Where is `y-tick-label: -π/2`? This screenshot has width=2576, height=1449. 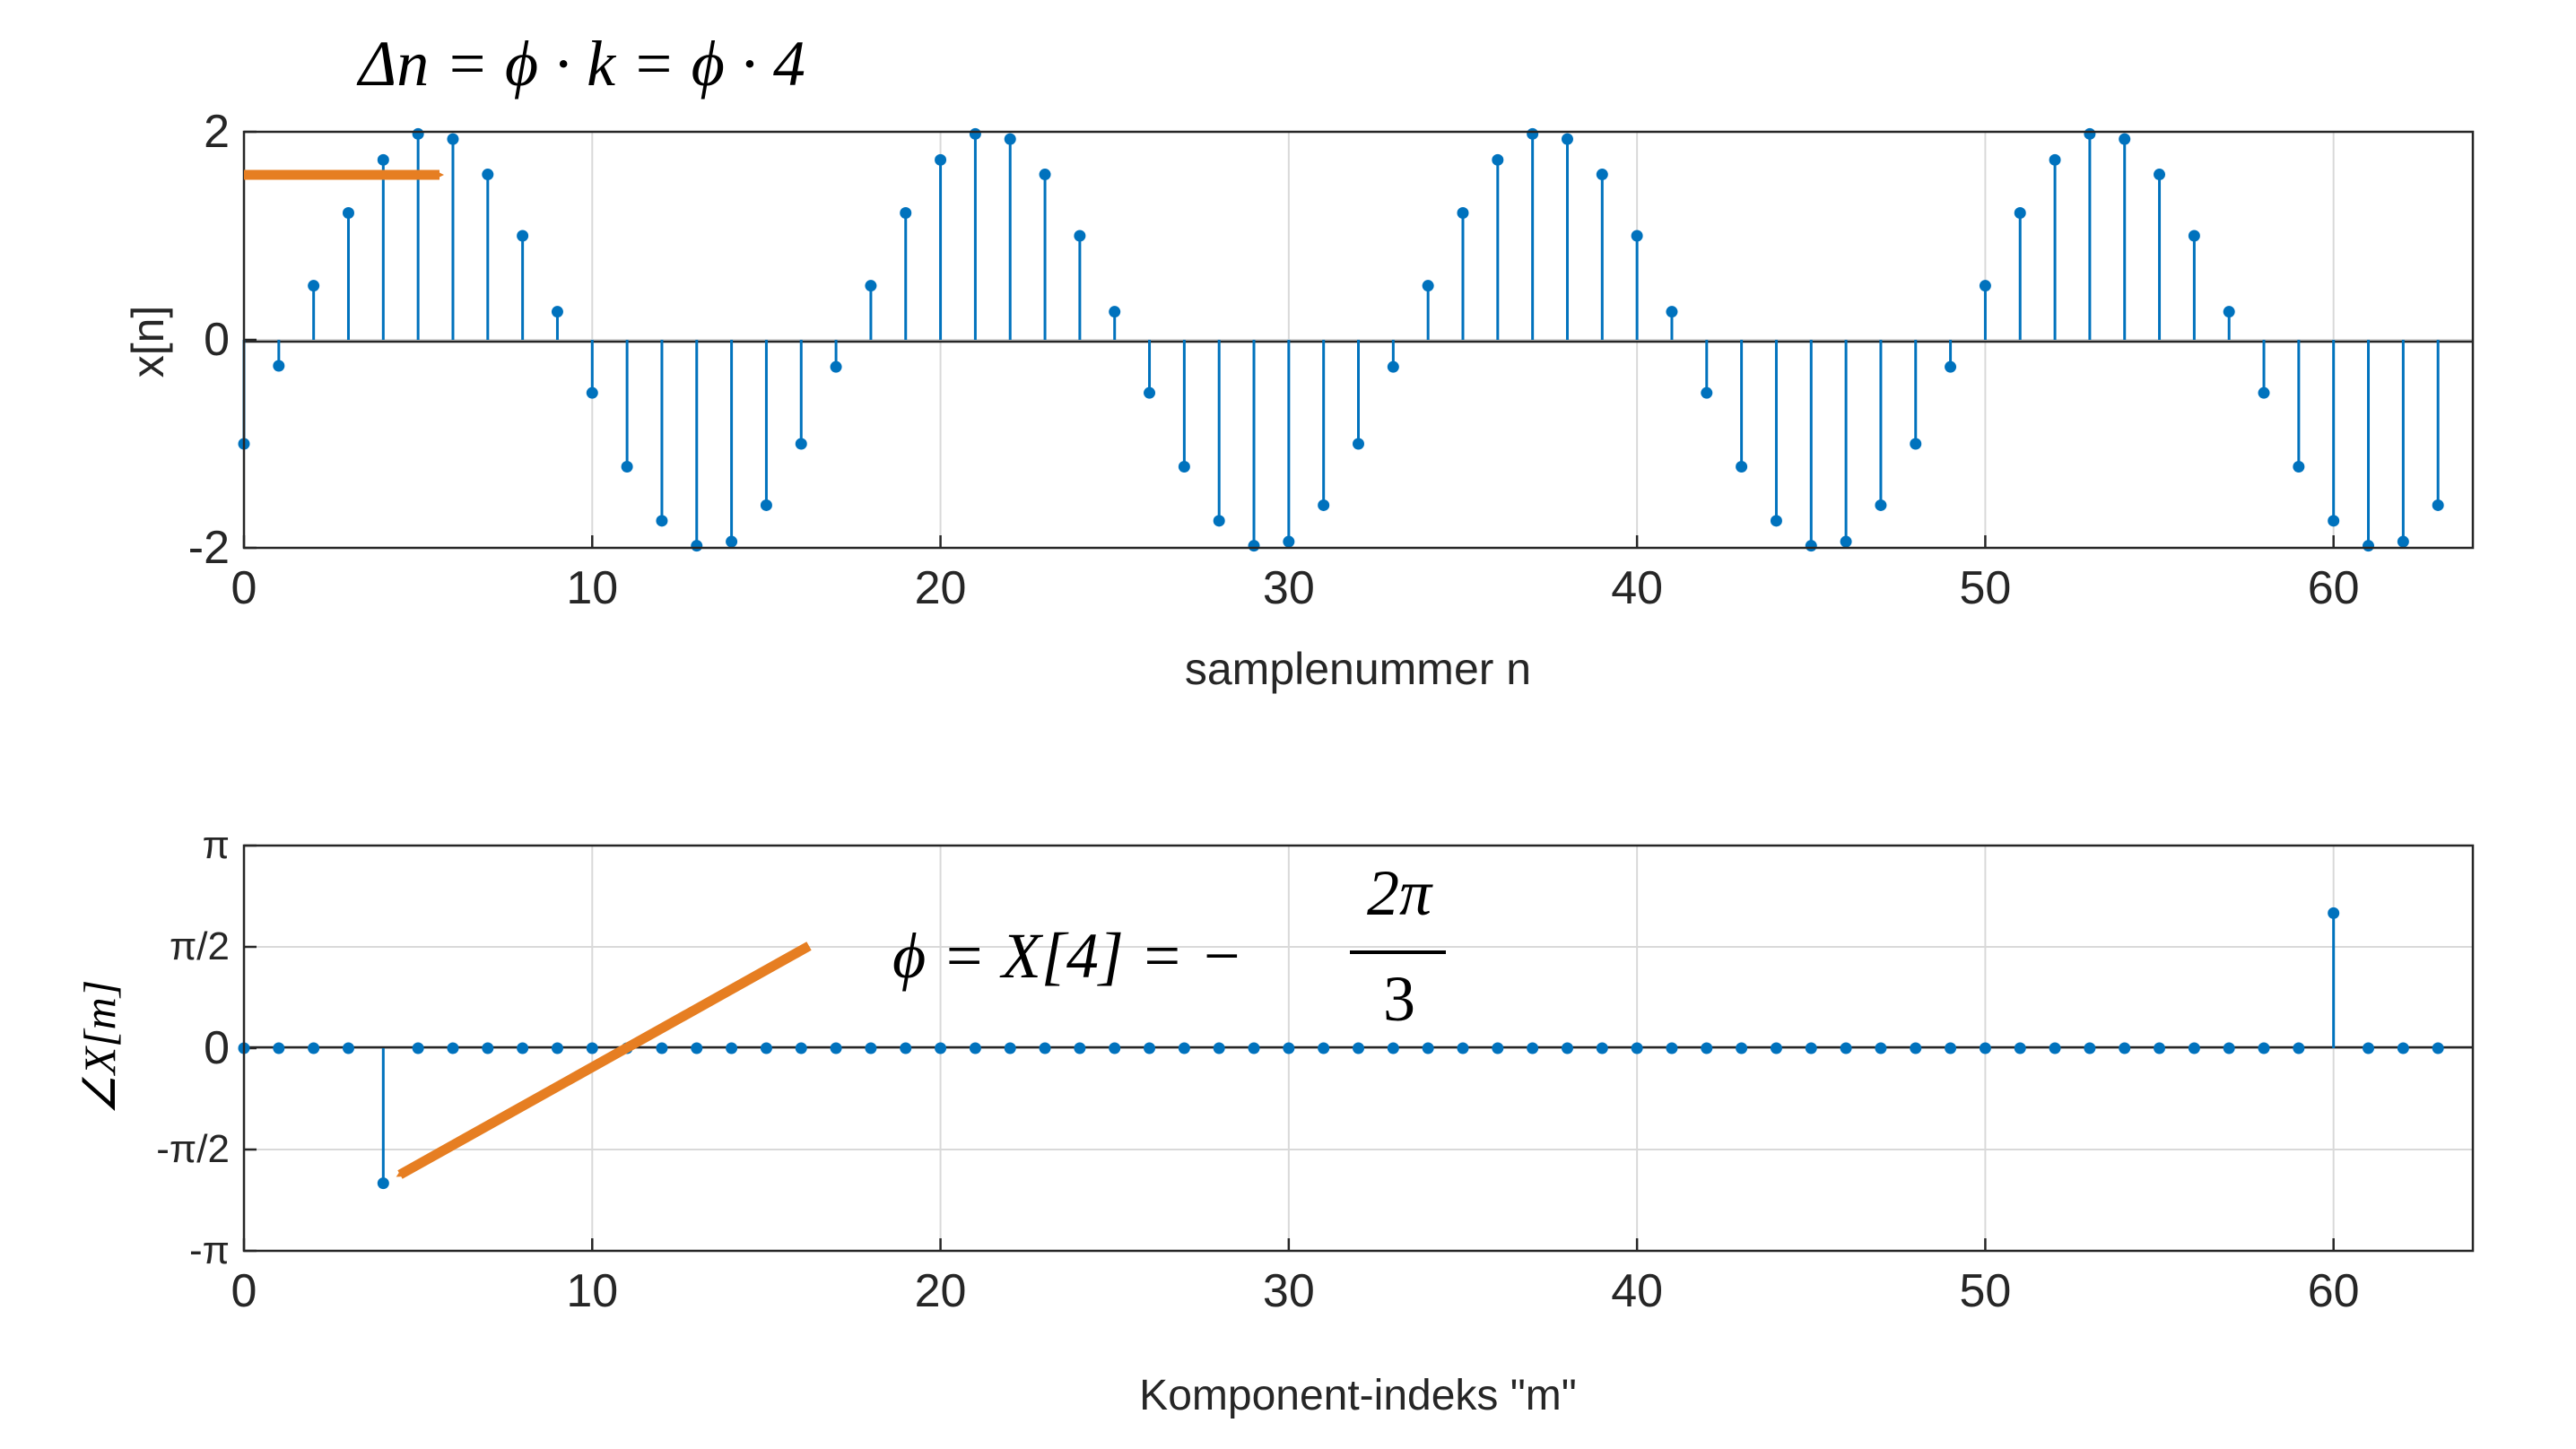 y-tick-label: -π/2 is located at coordinates (193, 1149).